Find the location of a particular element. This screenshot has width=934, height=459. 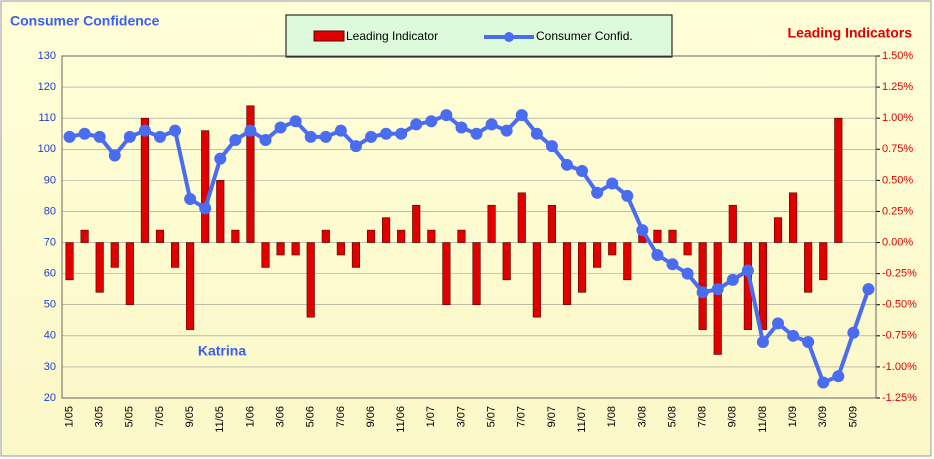

y2-tick-label: 1.25% is located at coordinates (897, 87).